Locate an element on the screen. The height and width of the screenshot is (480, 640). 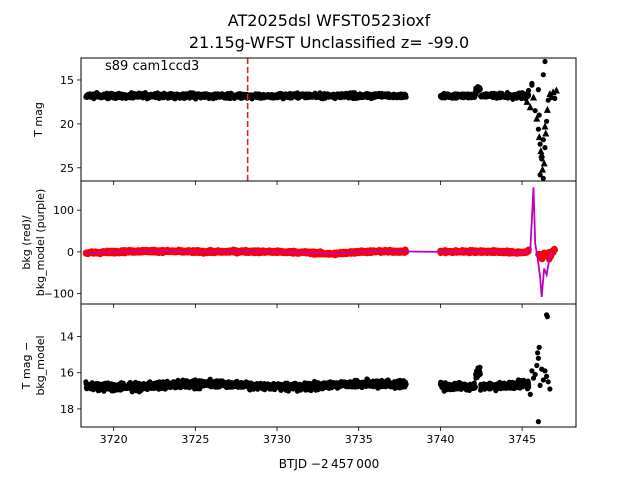
y-tick-label: 100 is located at coordinates (63, 210).